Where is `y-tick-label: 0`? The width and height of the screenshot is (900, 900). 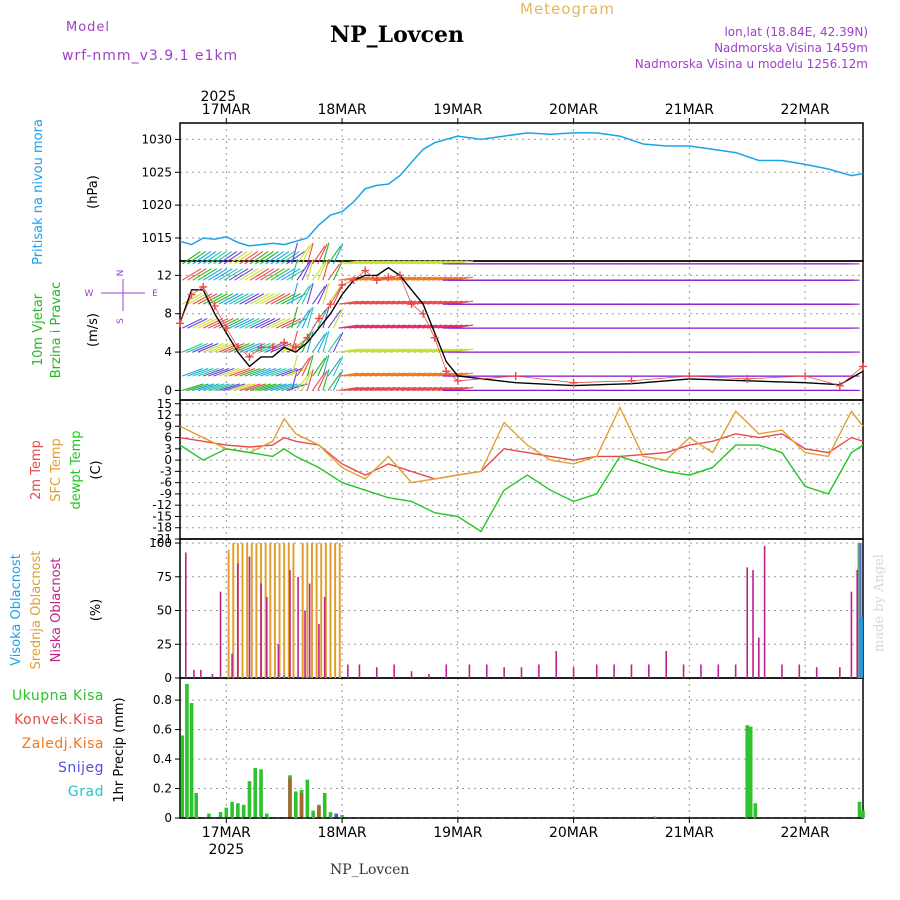 y-tick-label: 0 is located at coordinates (168, 390).